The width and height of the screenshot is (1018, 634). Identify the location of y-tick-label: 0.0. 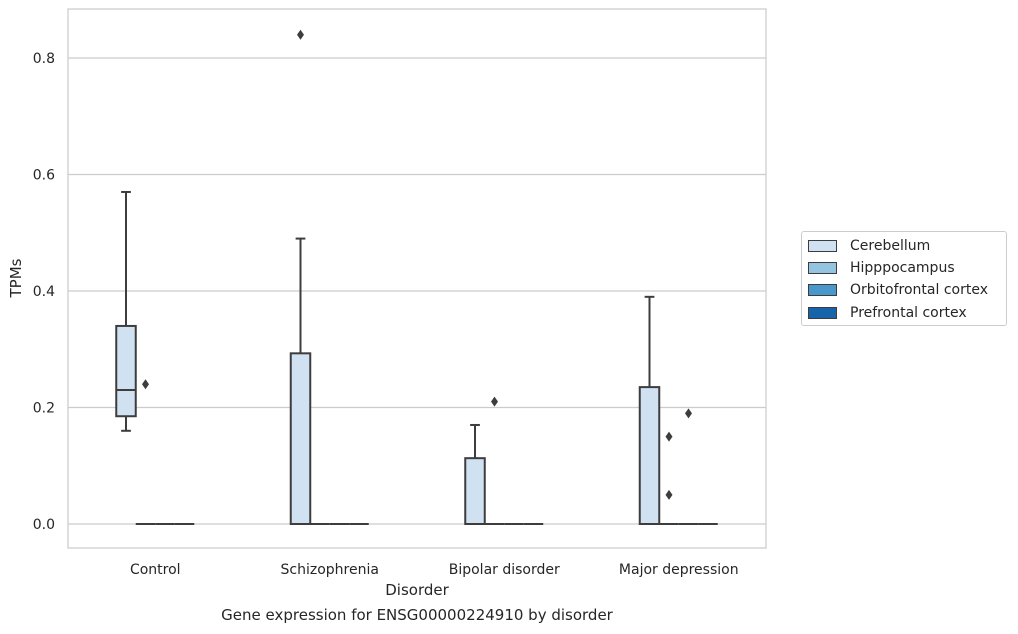
(44, 525).